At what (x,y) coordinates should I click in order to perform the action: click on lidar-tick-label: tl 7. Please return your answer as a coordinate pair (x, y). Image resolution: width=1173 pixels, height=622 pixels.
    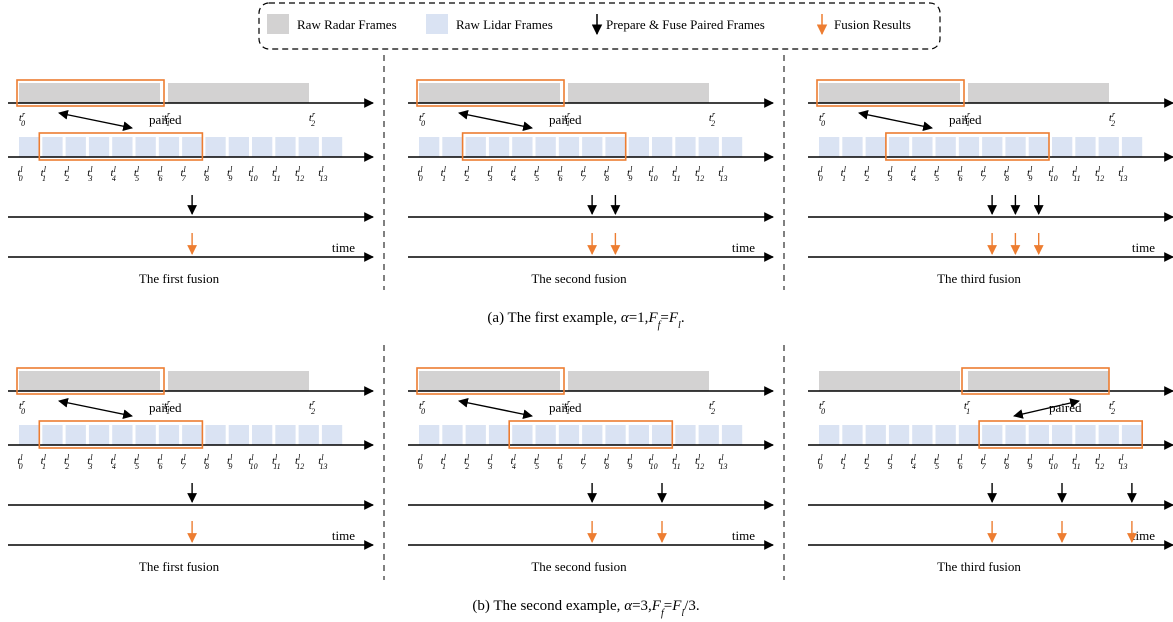
    Looking at the image, I should click on (983, 174).